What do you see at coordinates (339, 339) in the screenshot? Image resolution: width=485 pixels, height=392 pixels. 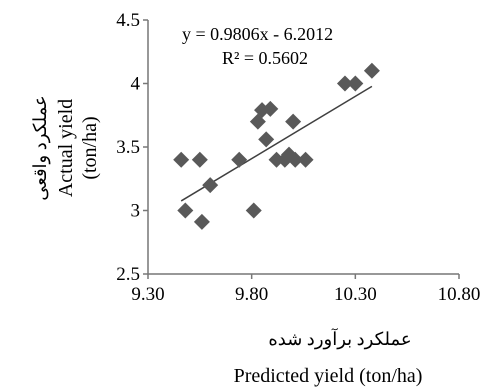 I see `x-axis-label-farsi: عملکرد برآورد شده` at bounding box center [339, 339].